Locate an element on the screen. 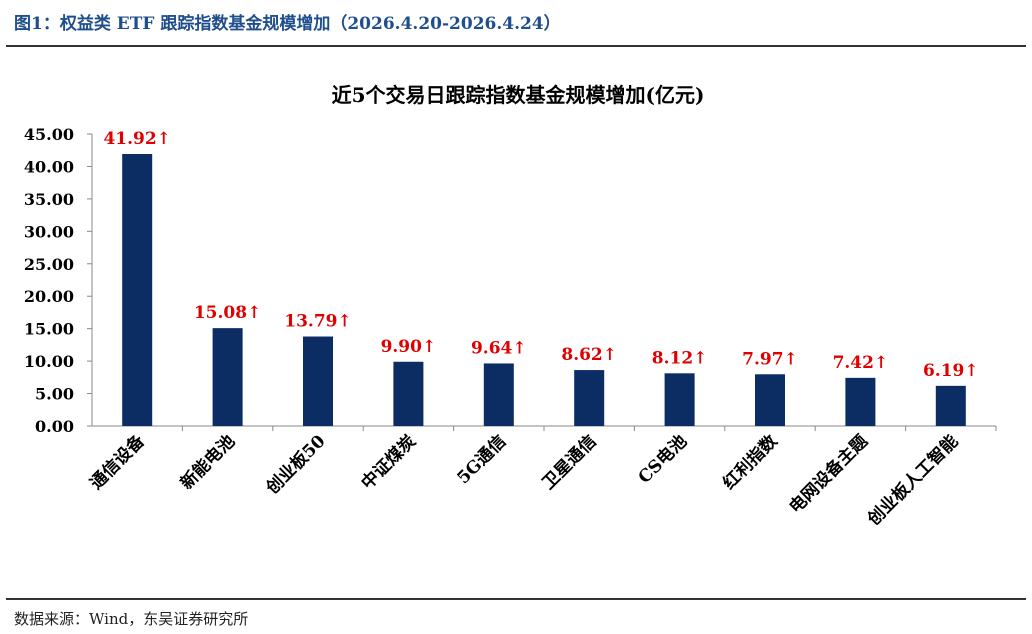 This screenshot has width=1032, height=634. source-note: 数据来源：Wind，东吴证券研究所 is located at coordinates (131, 619).